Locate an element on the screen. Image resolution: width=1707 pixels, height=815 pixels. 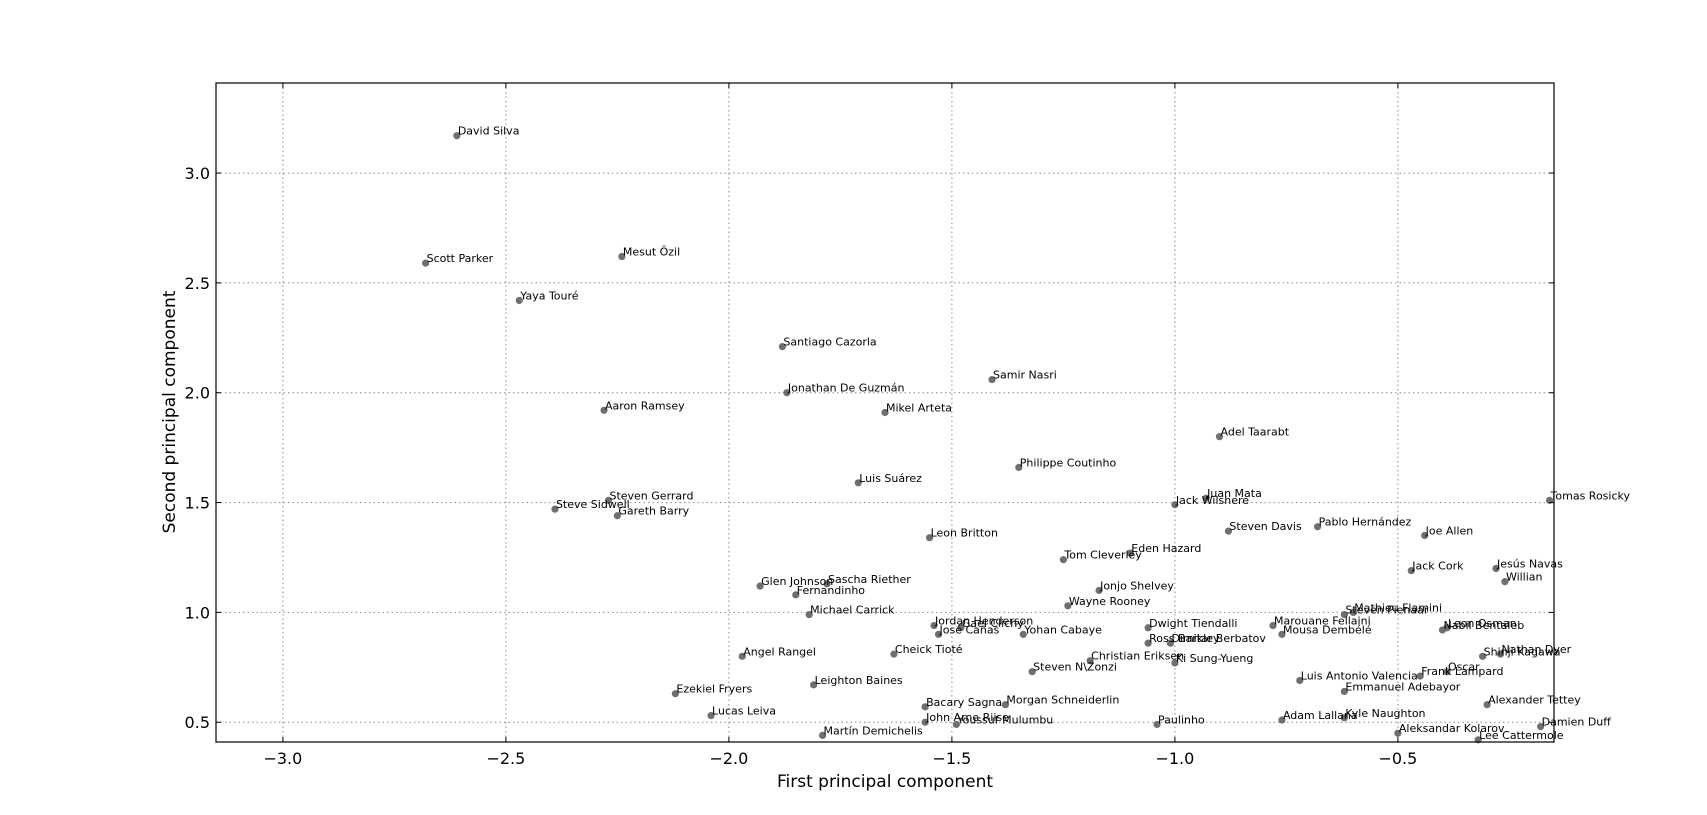
point-label: Youssuf Mulumbu is located at coordinates (1004, 719).